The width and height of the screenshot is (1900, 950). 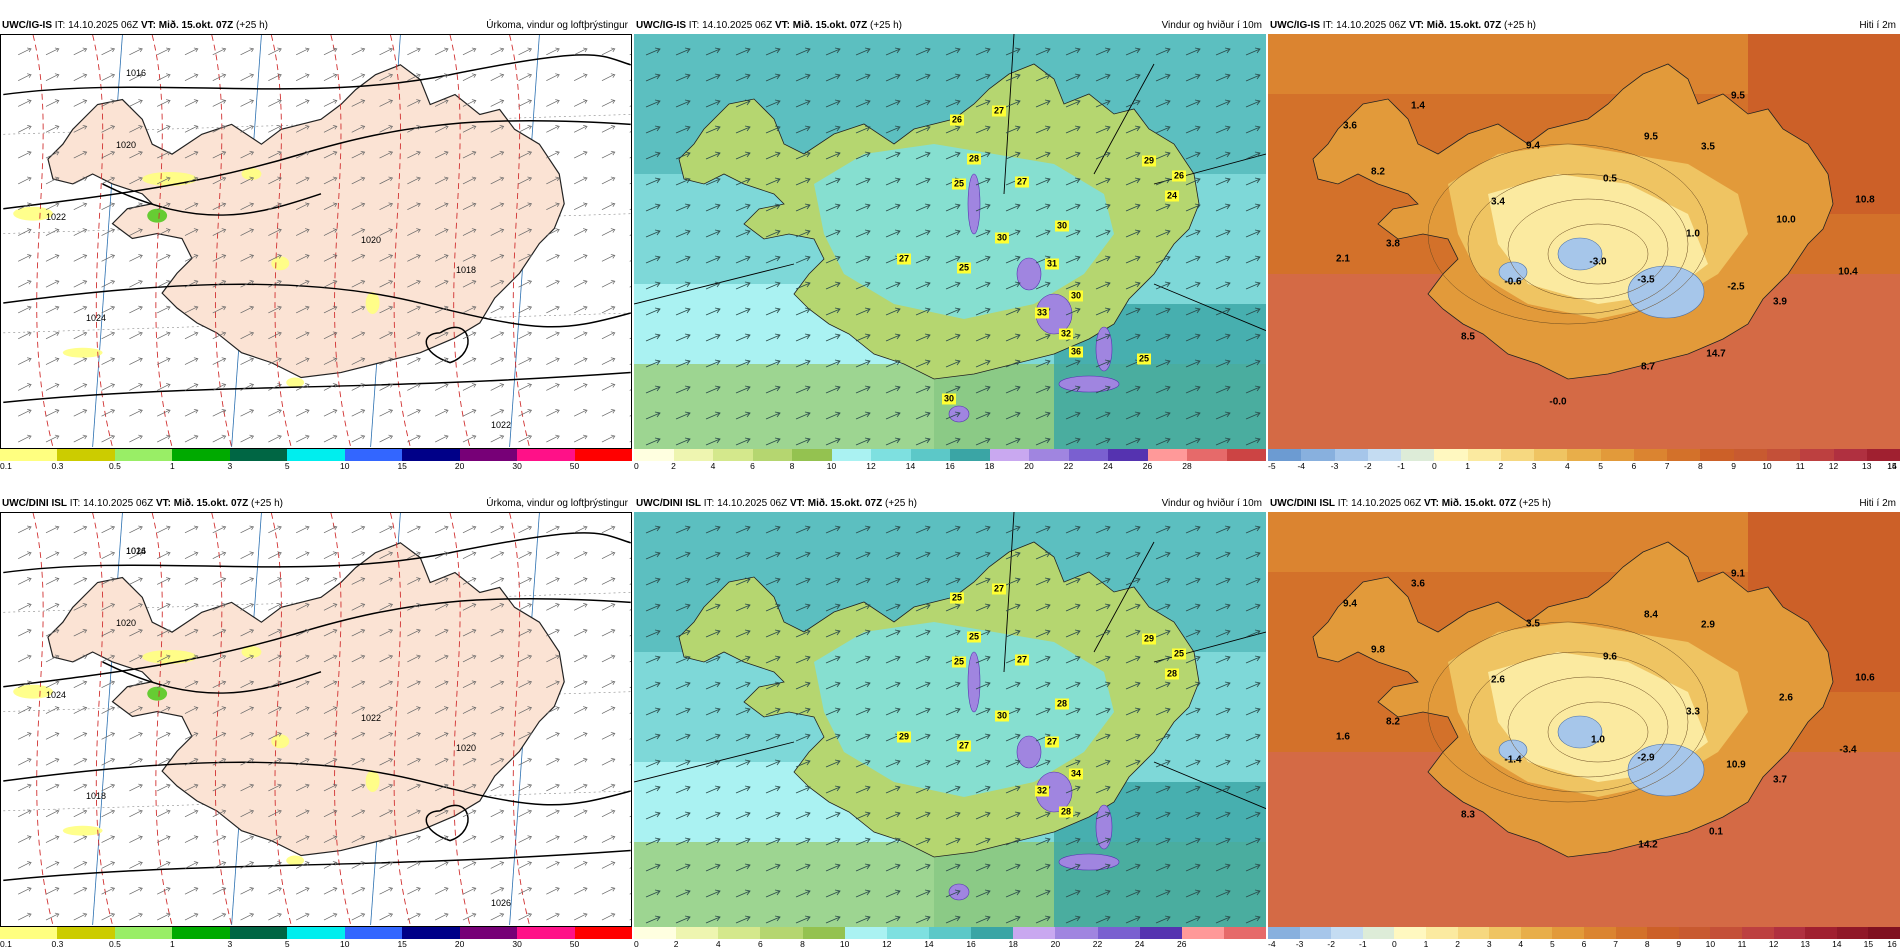 I want to click on colorbar-tick-label: 5, so click(x=287, y=466).